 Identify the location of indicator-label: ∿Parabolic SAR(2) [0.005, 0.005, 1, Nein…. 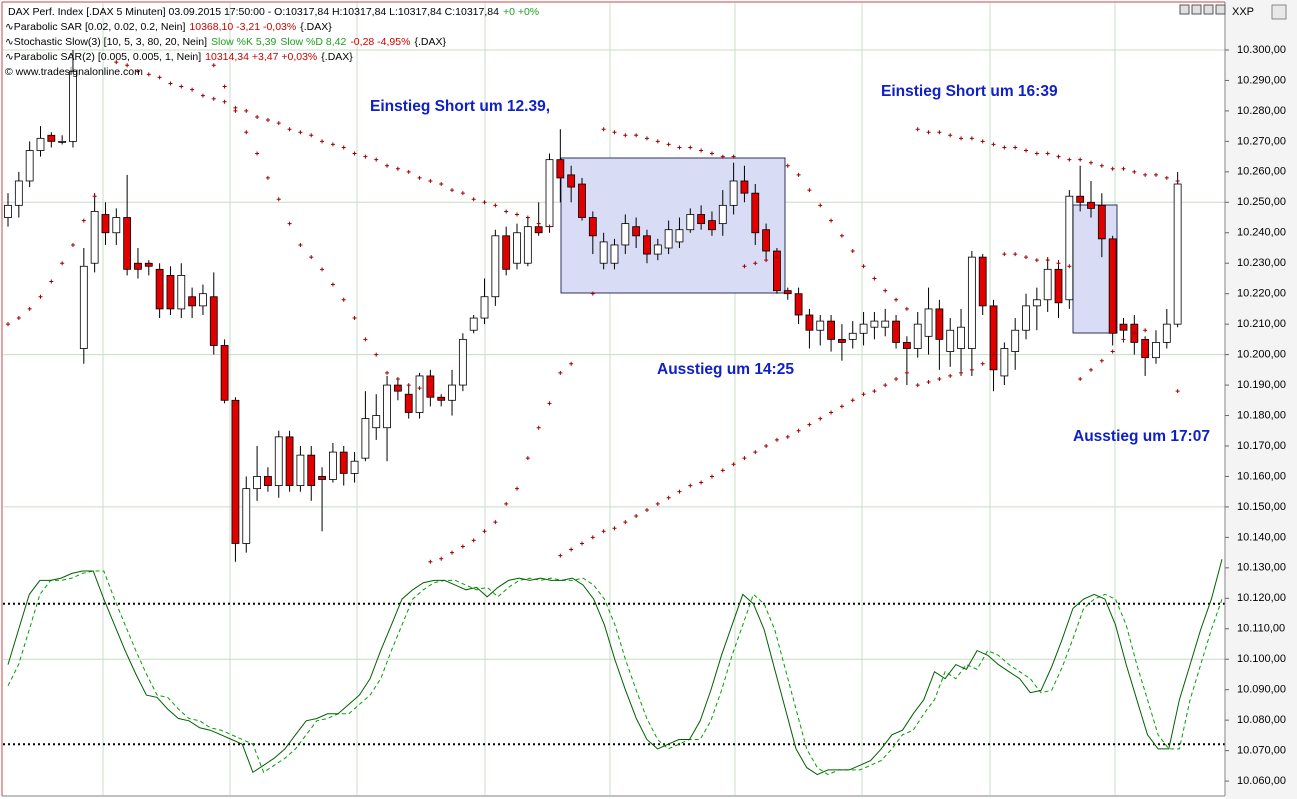
(103, 57).